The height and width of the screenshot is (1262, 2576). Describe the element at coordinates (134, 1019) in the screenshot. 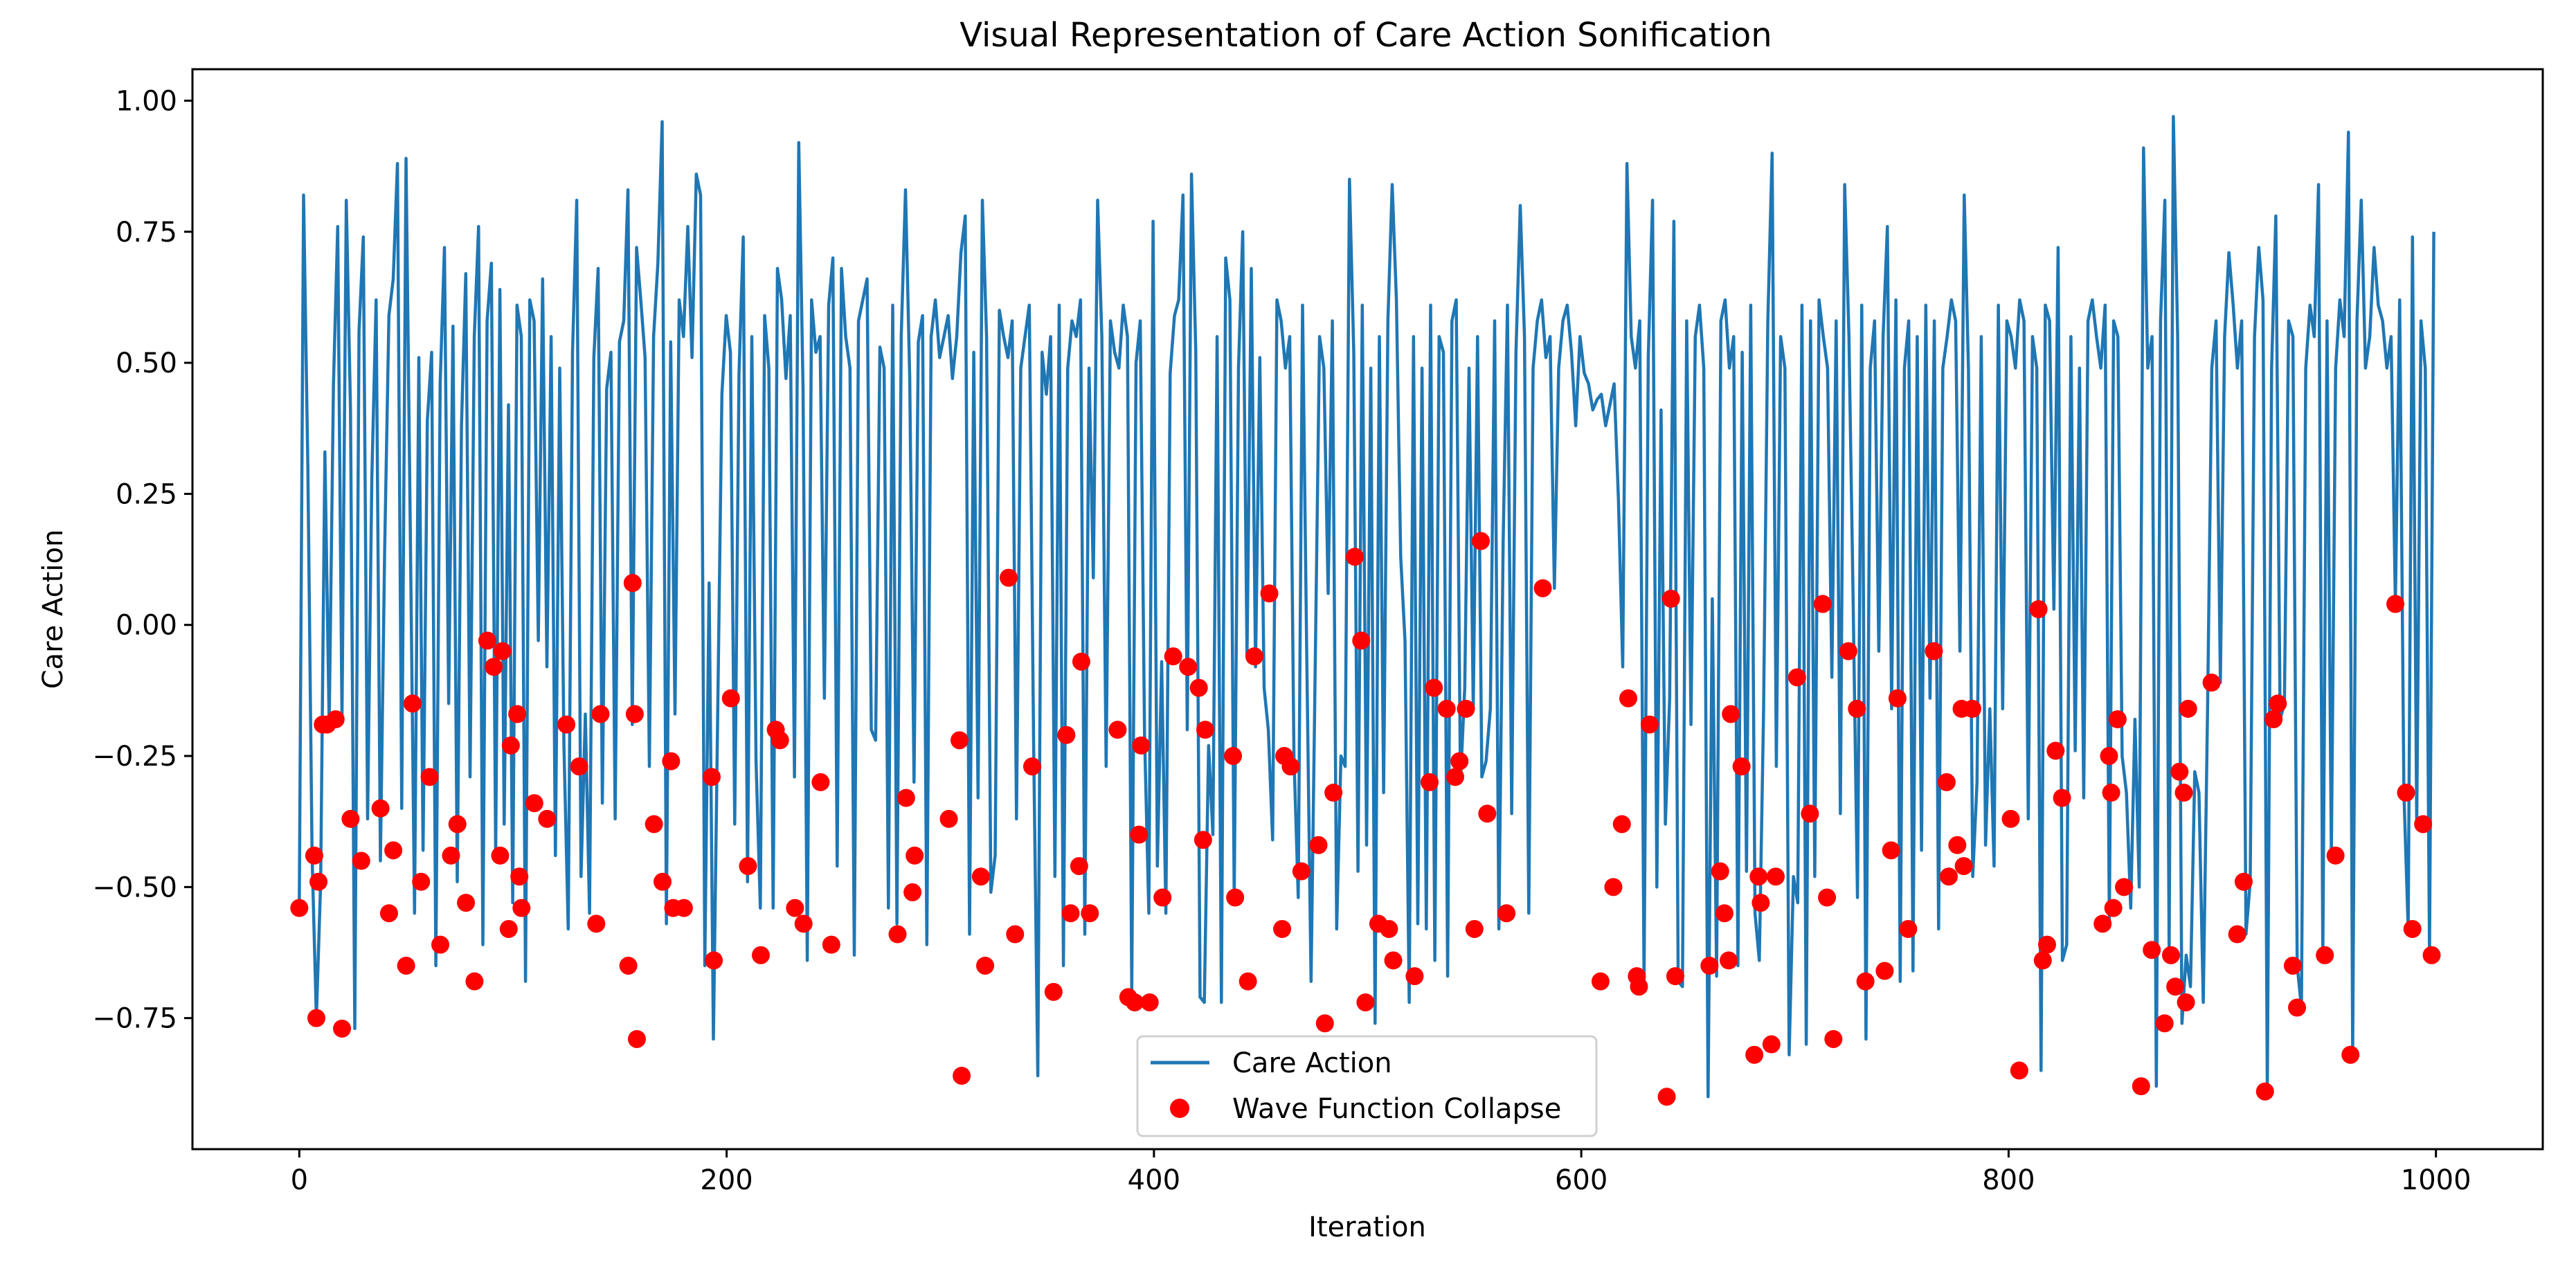

I see `y-tick-label: −0.75` at that location.